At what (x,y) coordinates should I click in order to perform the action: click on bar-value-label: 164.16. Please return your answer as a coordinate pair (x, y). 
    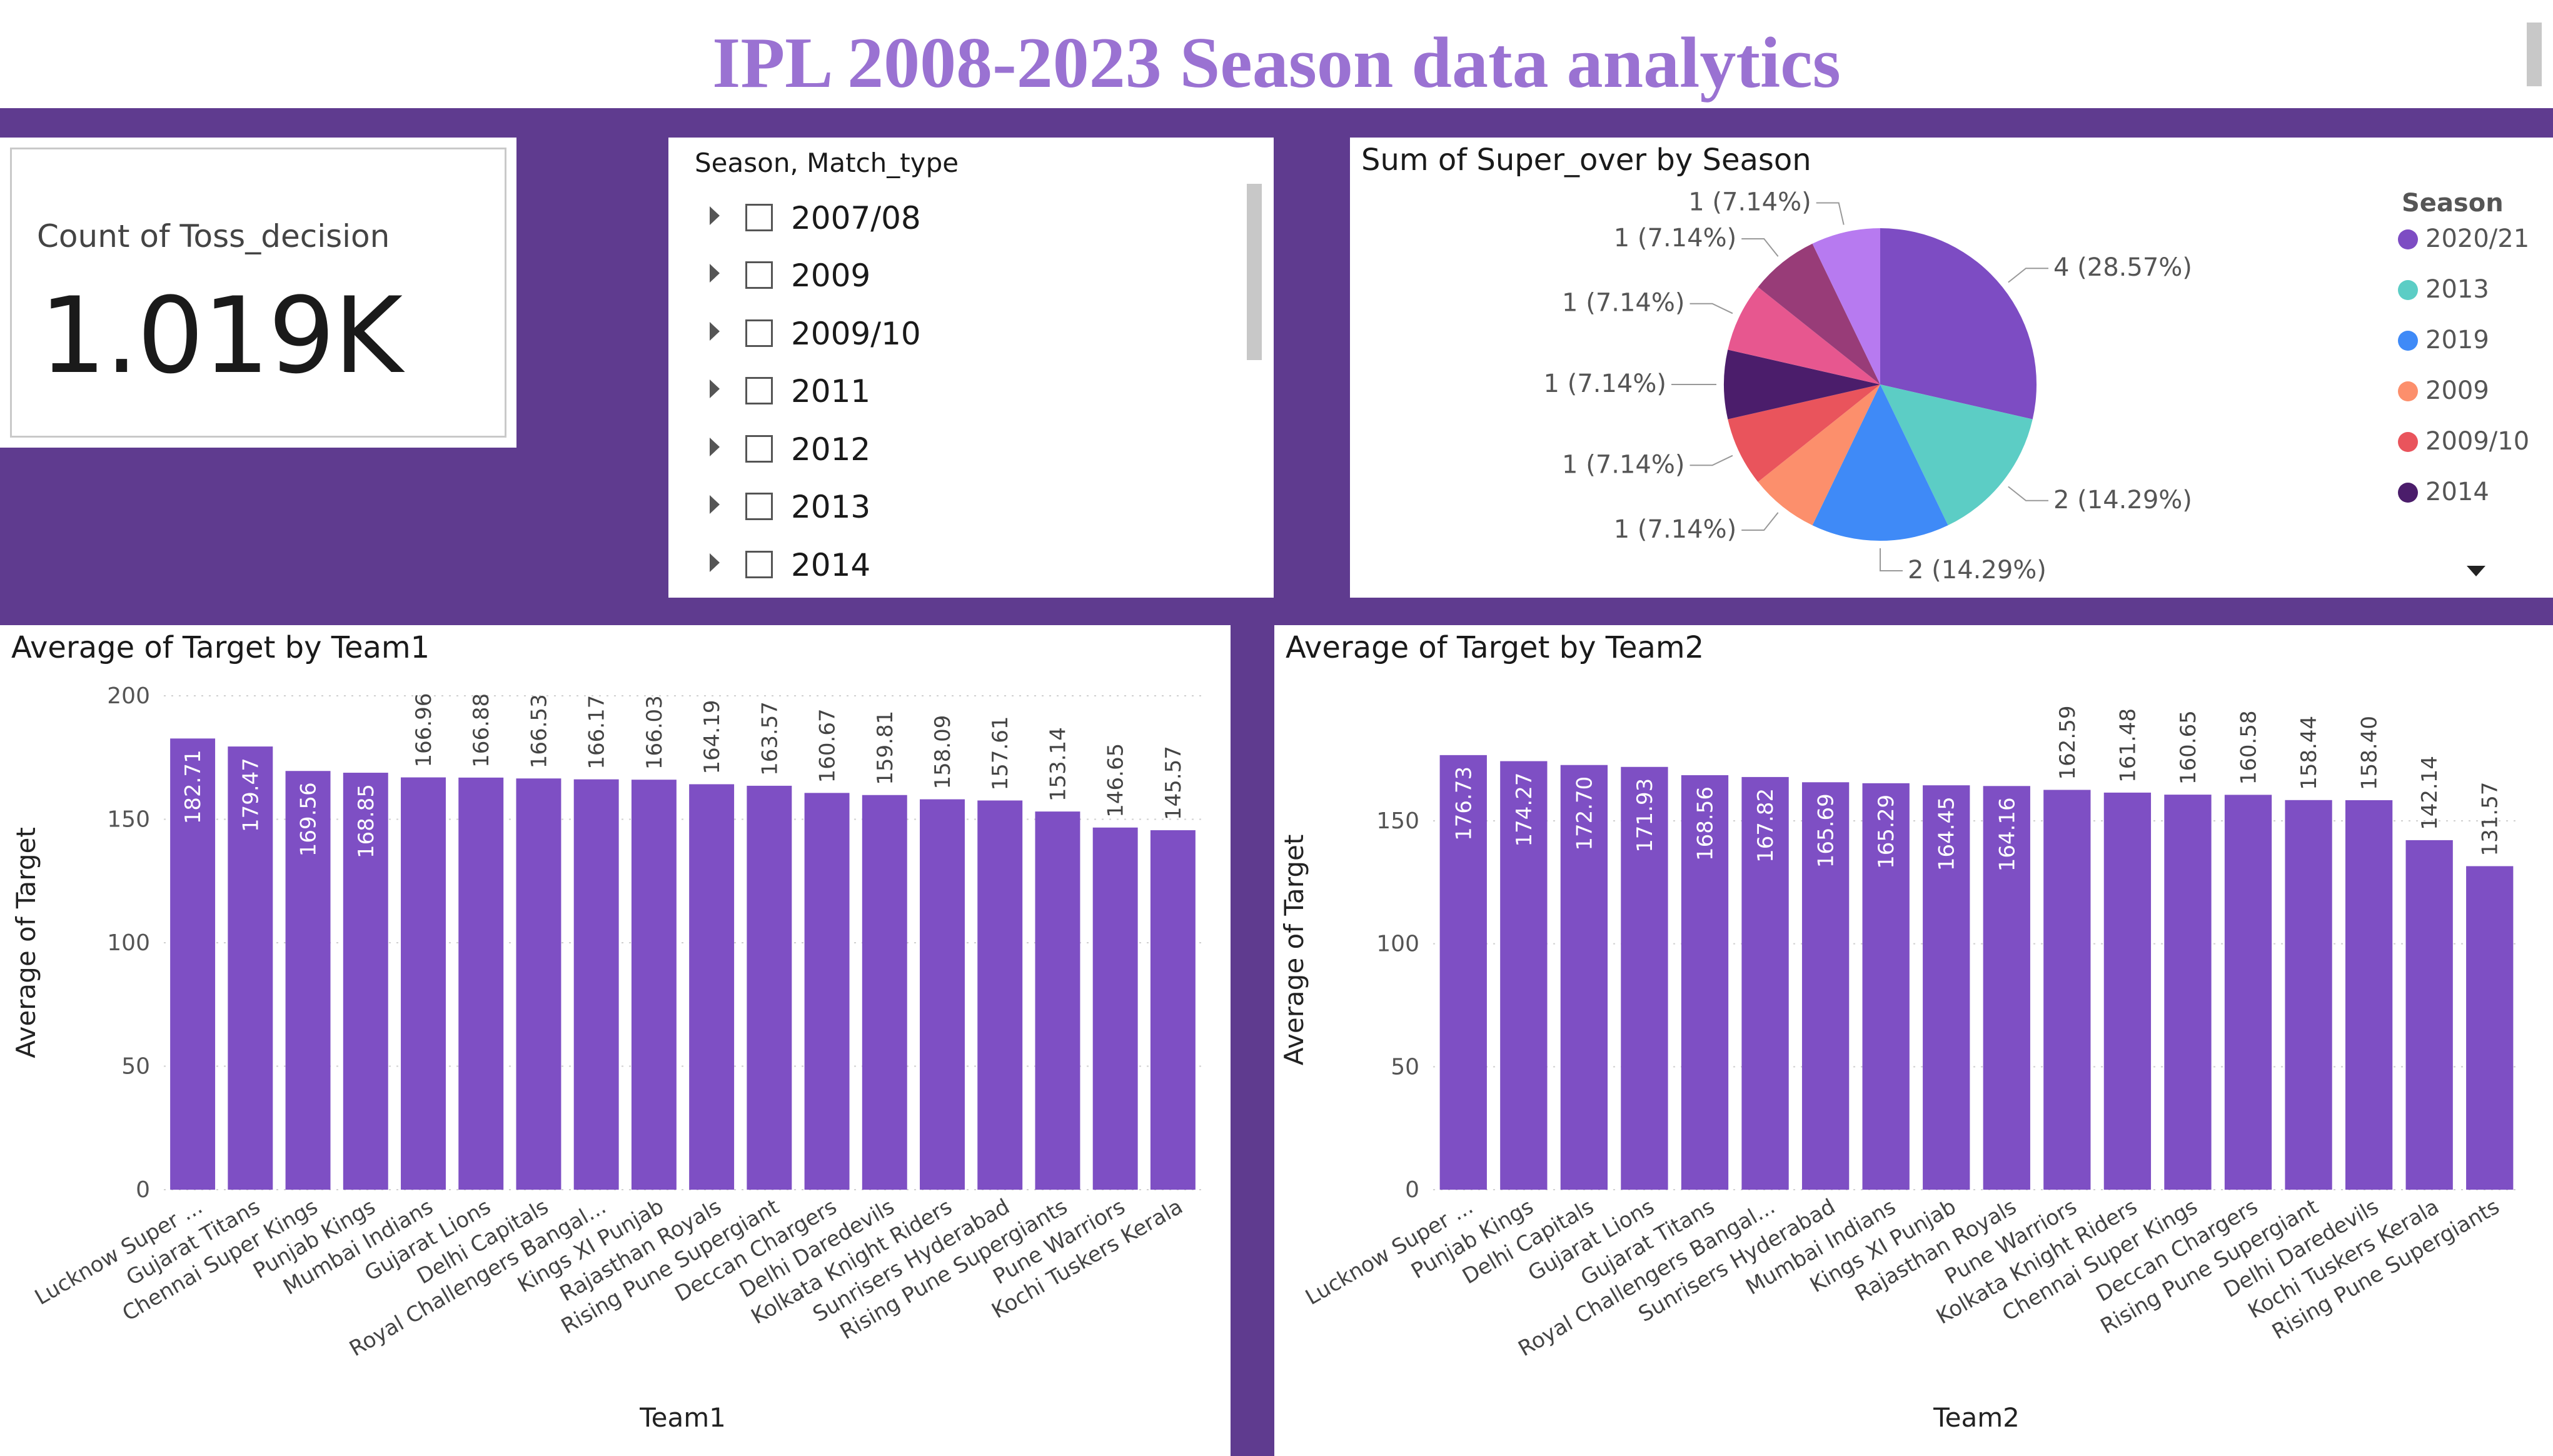
    Looking at the image, I should click on (2008, 834).